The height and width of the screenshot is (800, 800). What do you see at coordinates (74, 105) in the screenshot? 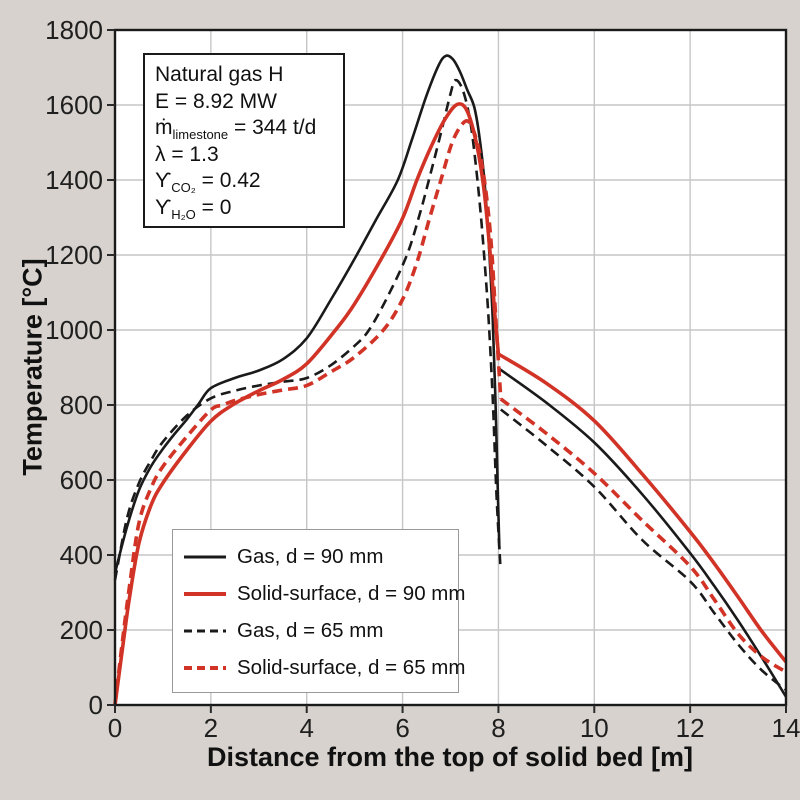
I see `y-tick-label-1600: 1600` at bounding box center [74, 105].